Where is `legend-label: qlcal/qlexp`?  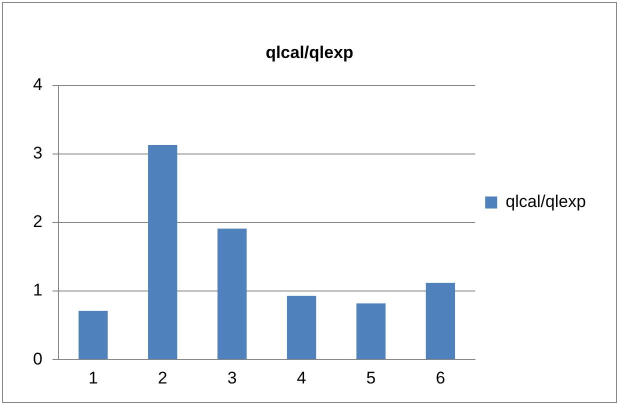
legend-label: qlcal/qlexp is located at coordinates (546, 202).